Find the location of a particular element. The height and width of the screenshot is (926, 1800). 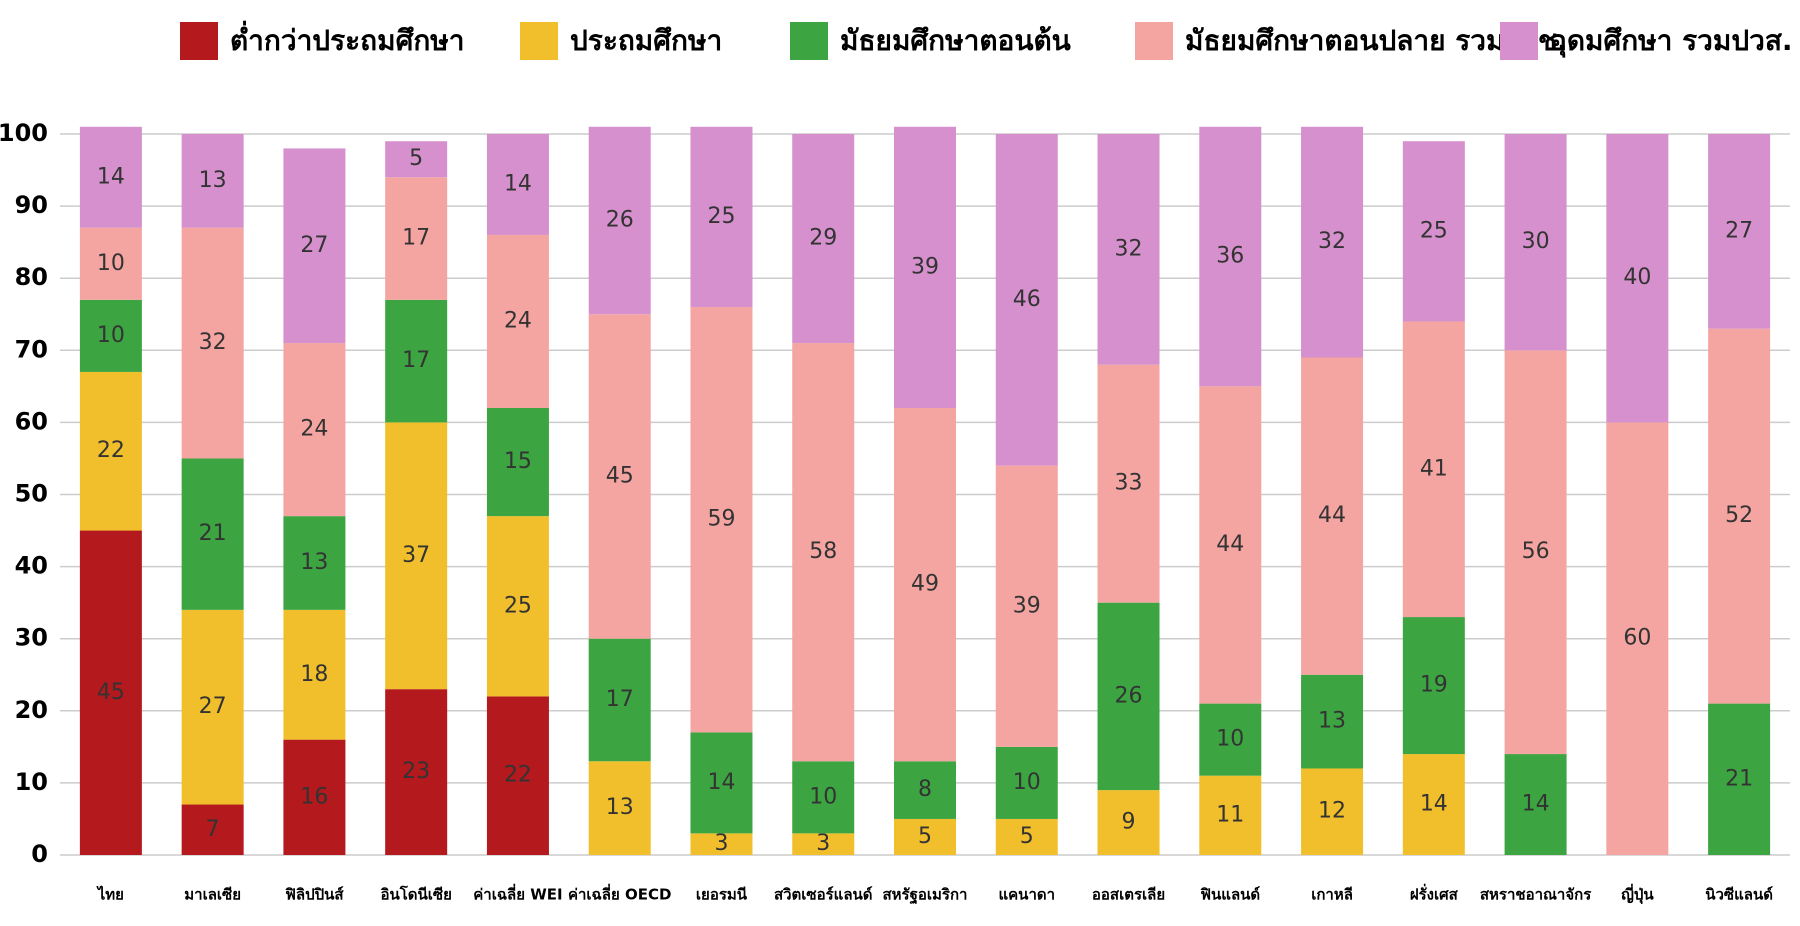

x-tick-label: ค่าเฉลี่ย OECD is located at coordinates (619, 894).